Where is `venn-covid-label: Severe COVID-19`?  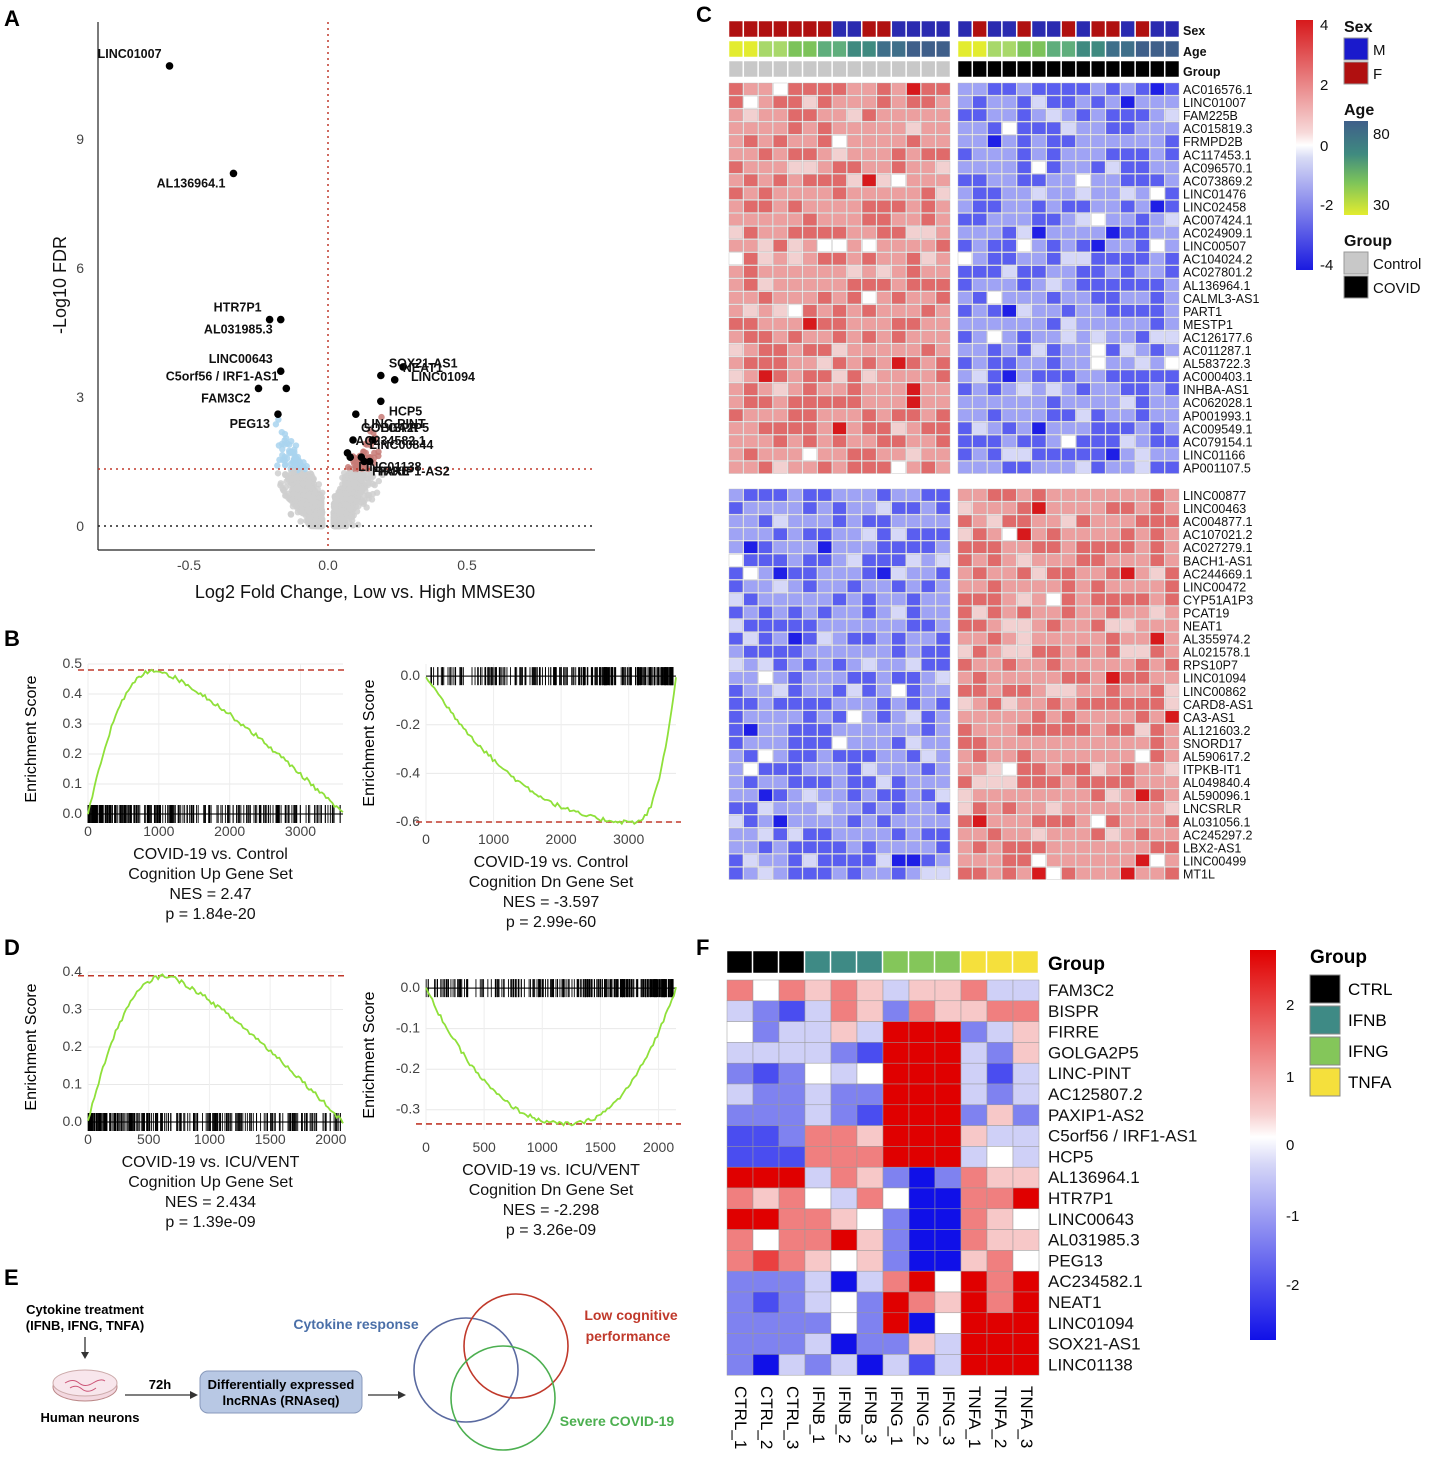
venn-covid-label: Severe COVID-19 is located at coordinates (617, 1421).